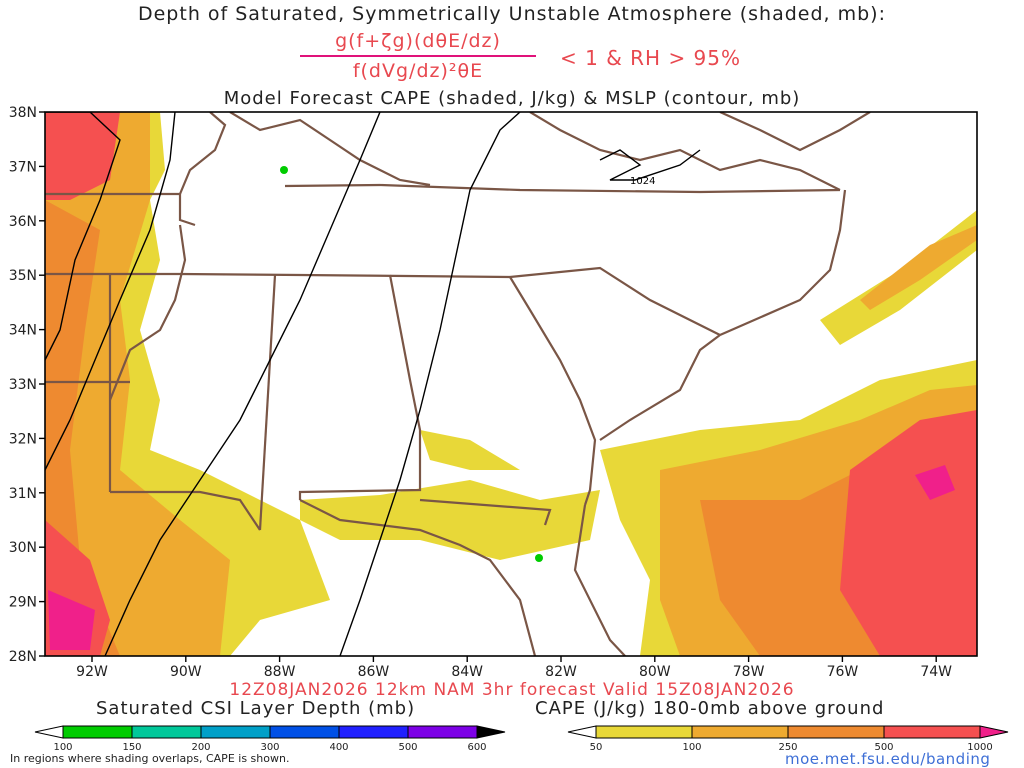 The height and width of the screenshot is (768, 1024). I want to click on formula-condition: < 1 & RH > 95%, so click(651, 58).